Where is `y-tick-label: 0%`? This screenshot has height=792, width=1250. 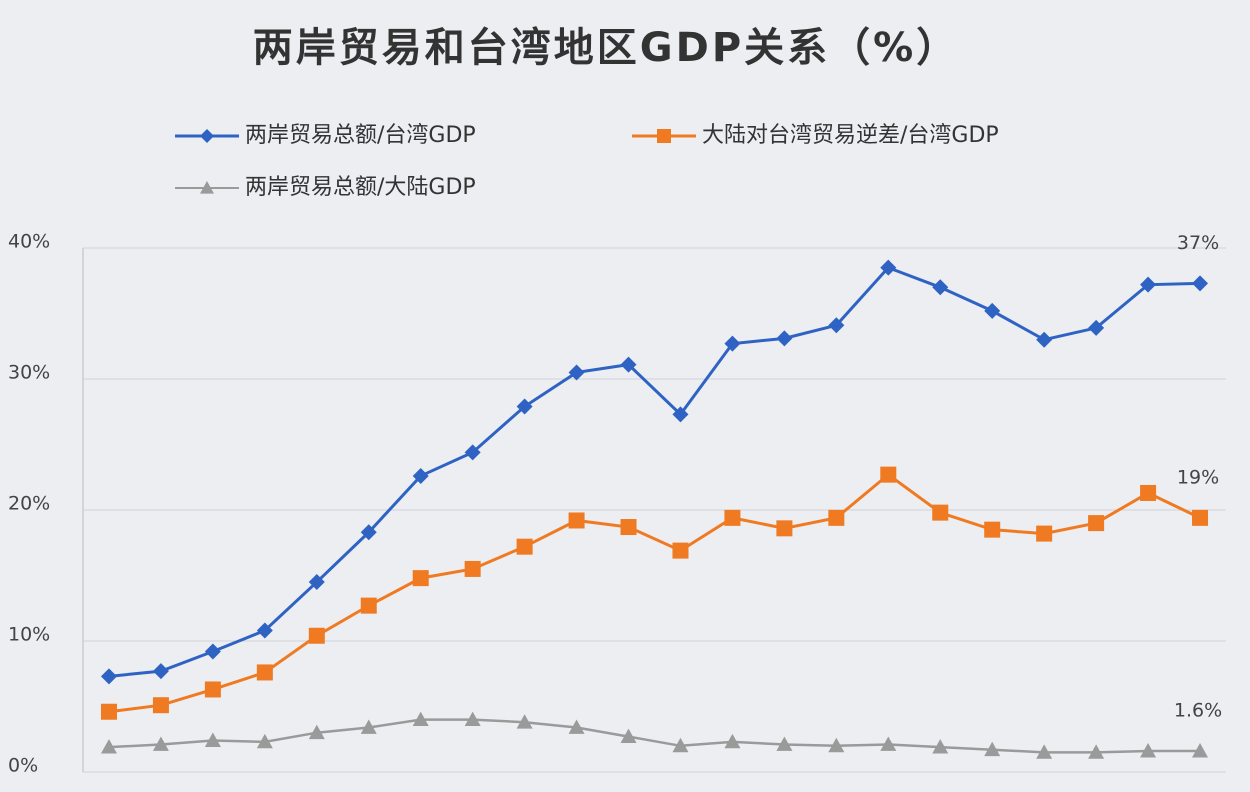
y-tick-label: 0% is located at coordinates (23, 766).